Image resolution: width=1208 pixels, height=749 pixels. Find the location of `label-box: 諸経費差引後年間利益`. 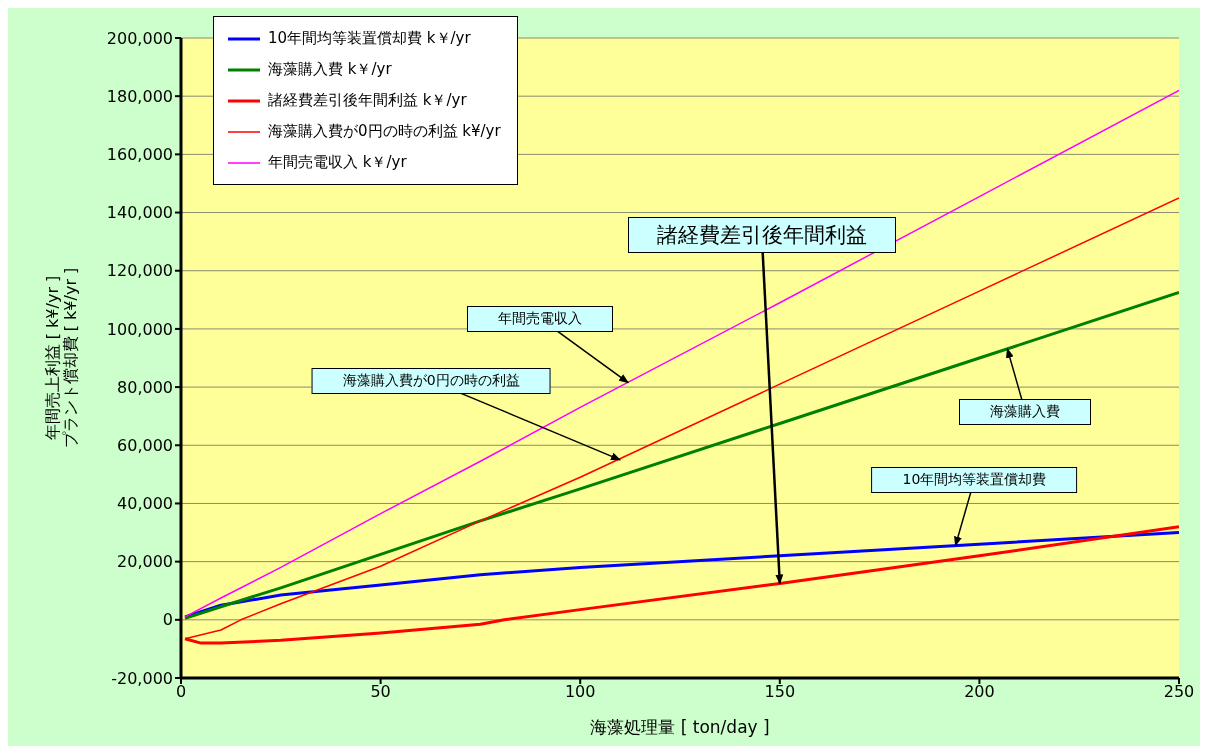

label-box: 諸経費差引後年間利益 is located at coordinates (761, 235).